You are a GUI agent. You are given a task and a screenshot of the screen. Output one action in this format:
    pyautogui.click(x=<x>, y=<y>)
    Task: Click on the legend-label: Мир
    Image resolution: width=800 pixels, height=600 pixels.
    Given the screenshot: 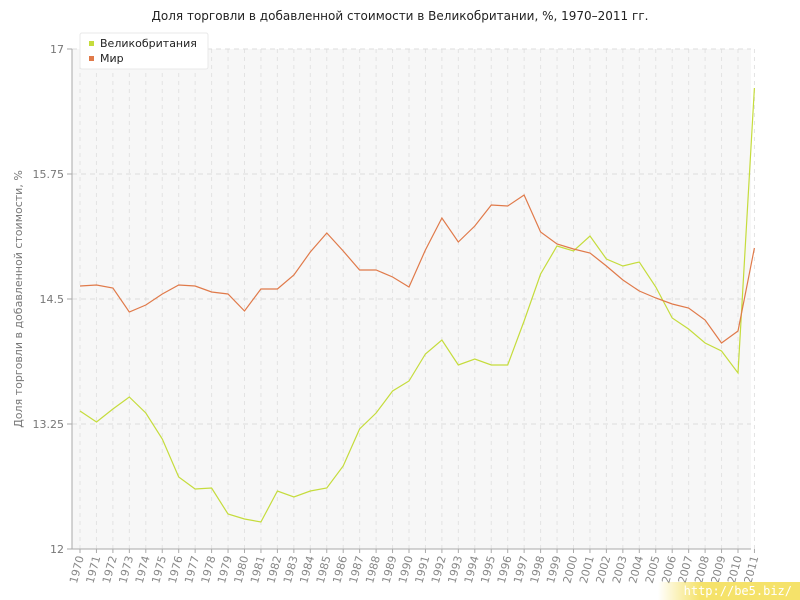 What is the action you would take?
    pyautogui.click(x=112, y=58)
    